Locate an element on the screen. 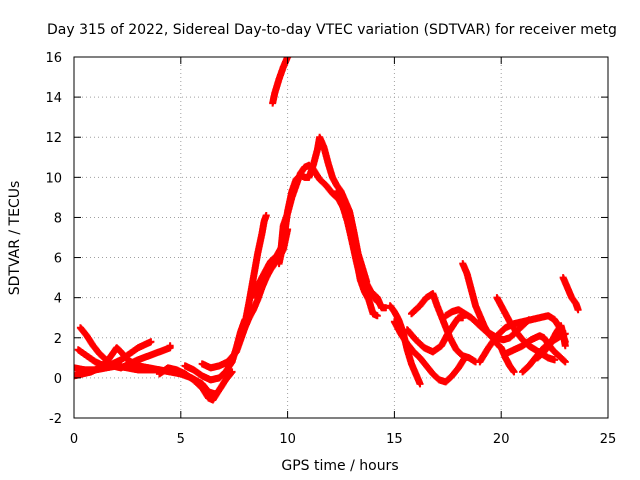 The width and height of the screenshot is (640, 480). x-tick-label: 10 is located at coordinates (287, 439).